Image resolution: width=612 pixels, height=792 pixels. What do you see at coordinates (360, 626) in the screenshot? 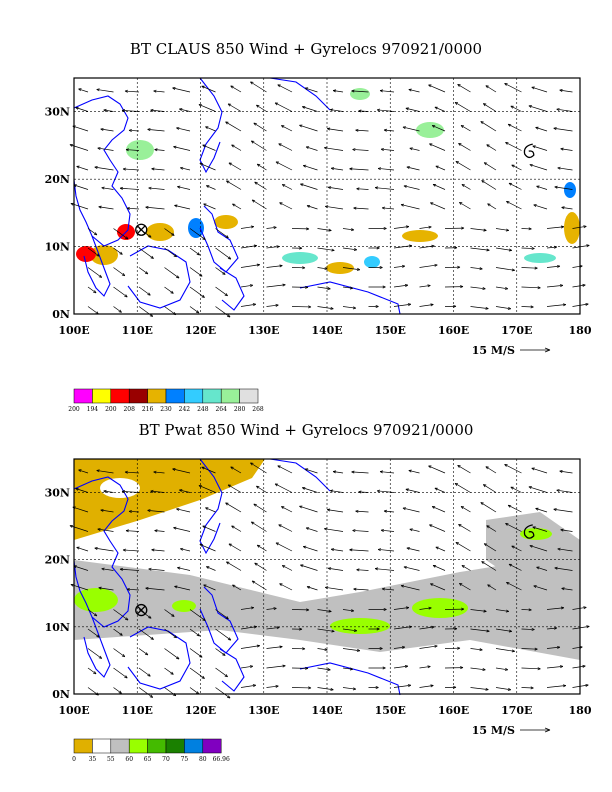
I see `pwat-green-shading` at bounding box center [360, 626].